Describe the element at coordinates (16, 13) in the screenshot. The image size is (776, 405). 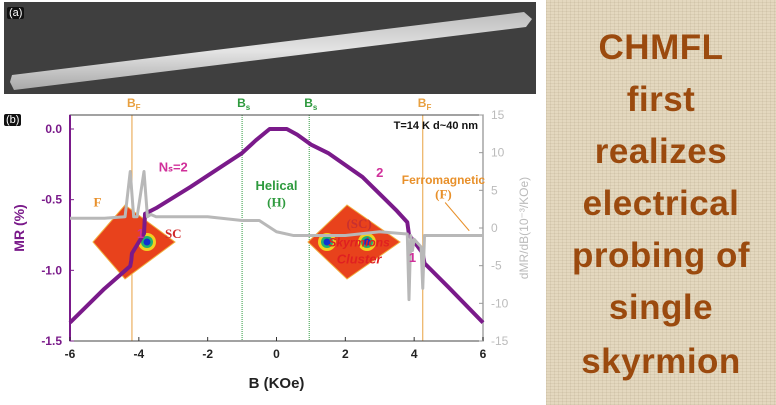
I see `panel-a-label: (a)` at that location.